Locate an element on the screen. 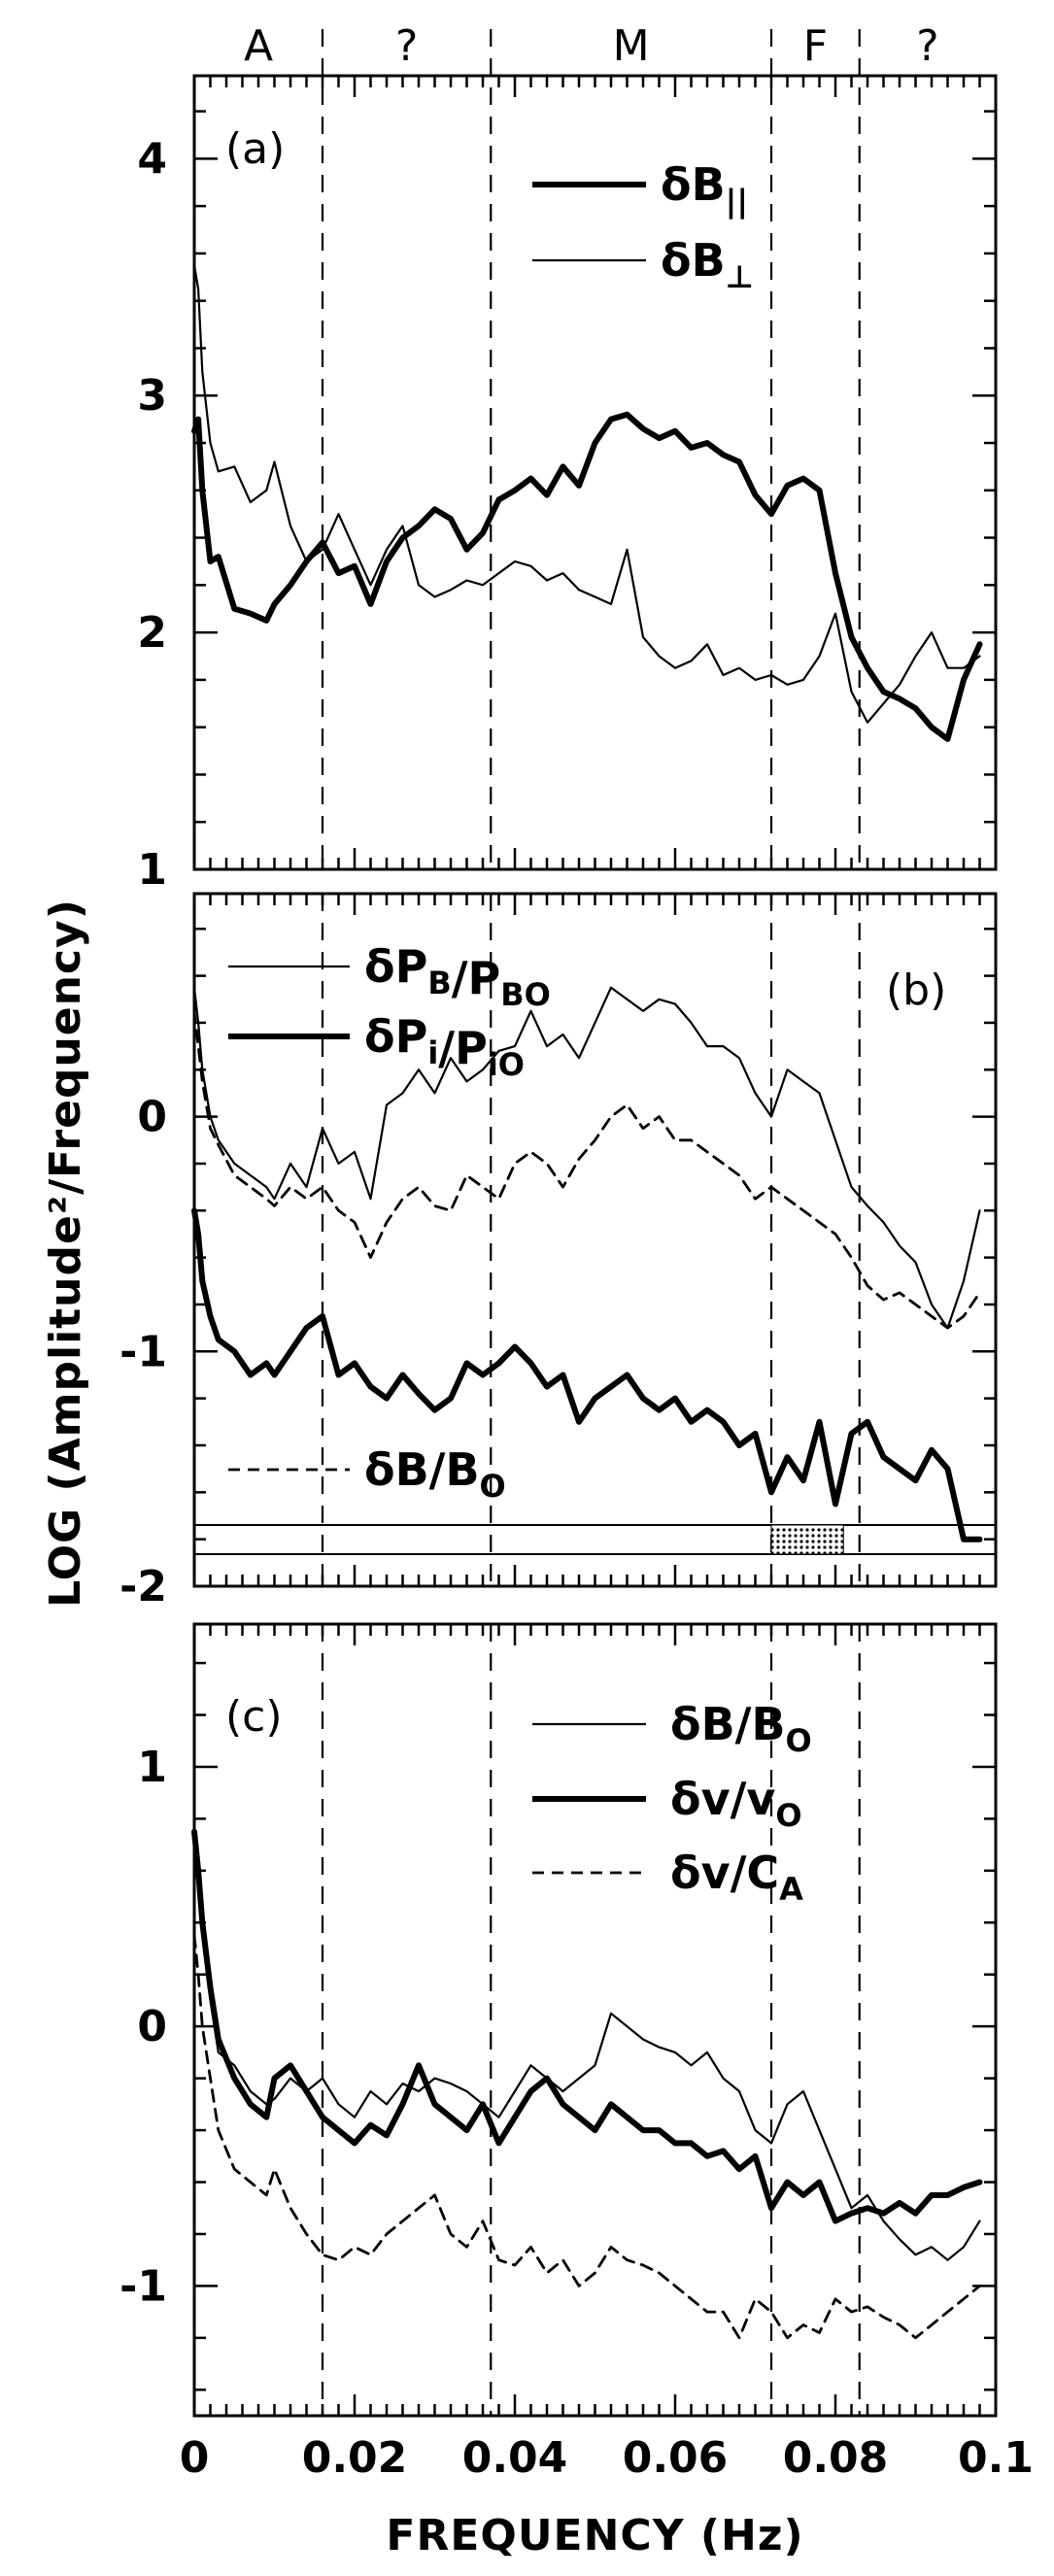 The height and width of the screenshot is (2576, 1054). y-tick-label: -2 is located at coordinates (143, 1586).